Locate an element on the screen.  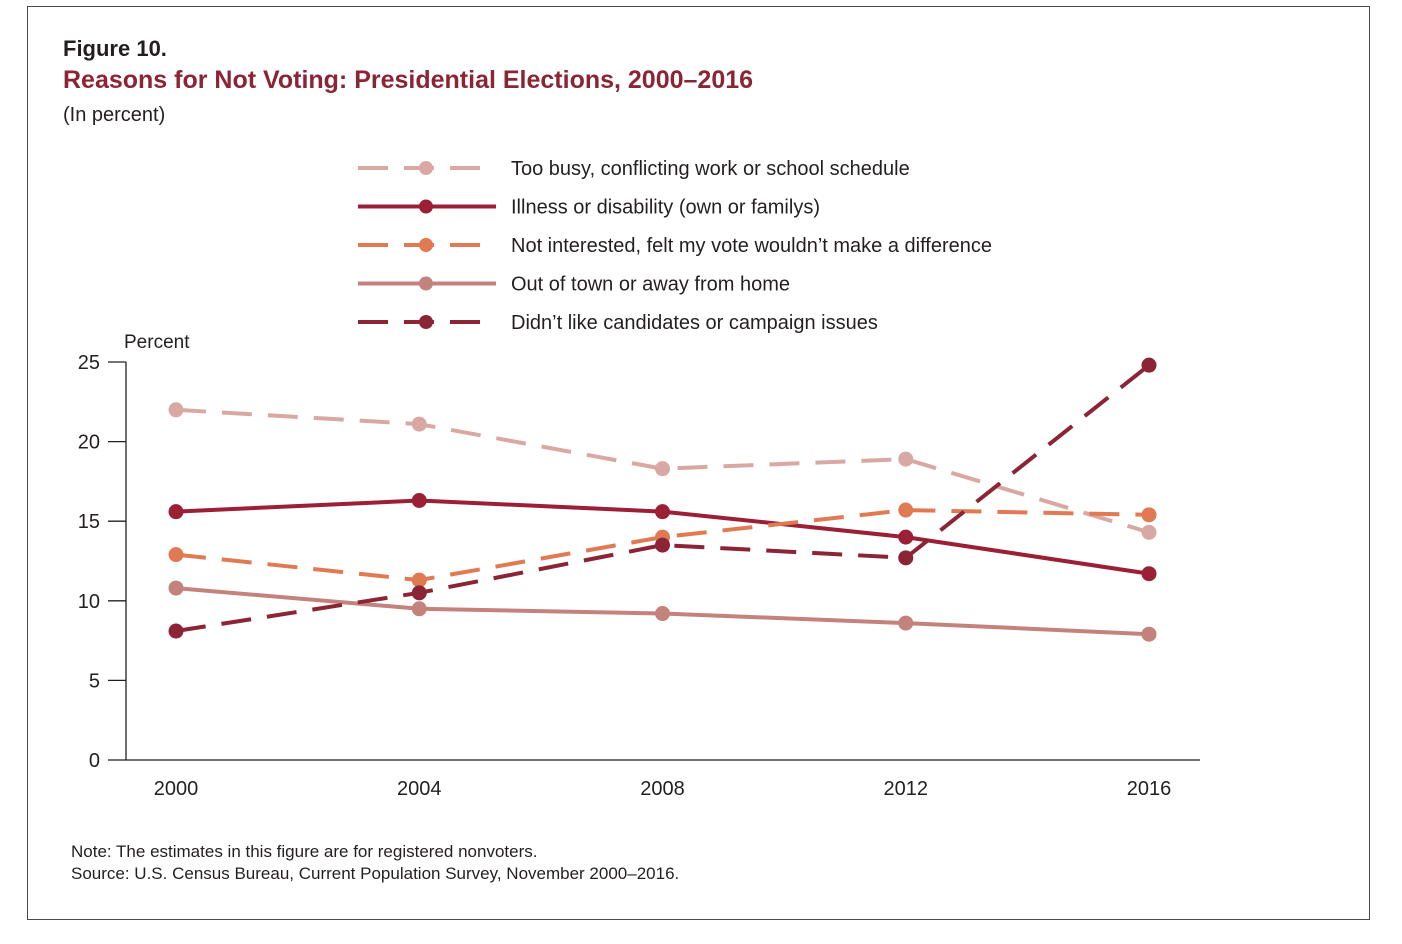
x-tick-label: 2016 is located at coordinates (1149, 789).